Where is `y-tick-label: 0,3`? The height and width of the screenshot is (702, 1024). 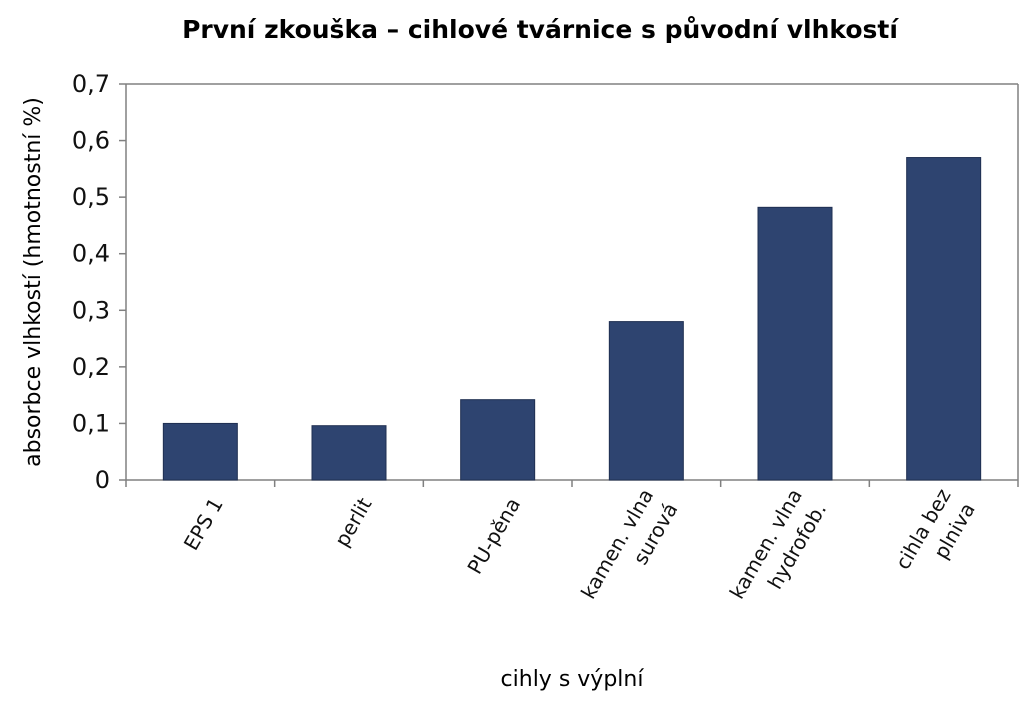 y-tick-label: 0,3 is located at coordinates (91, 310).